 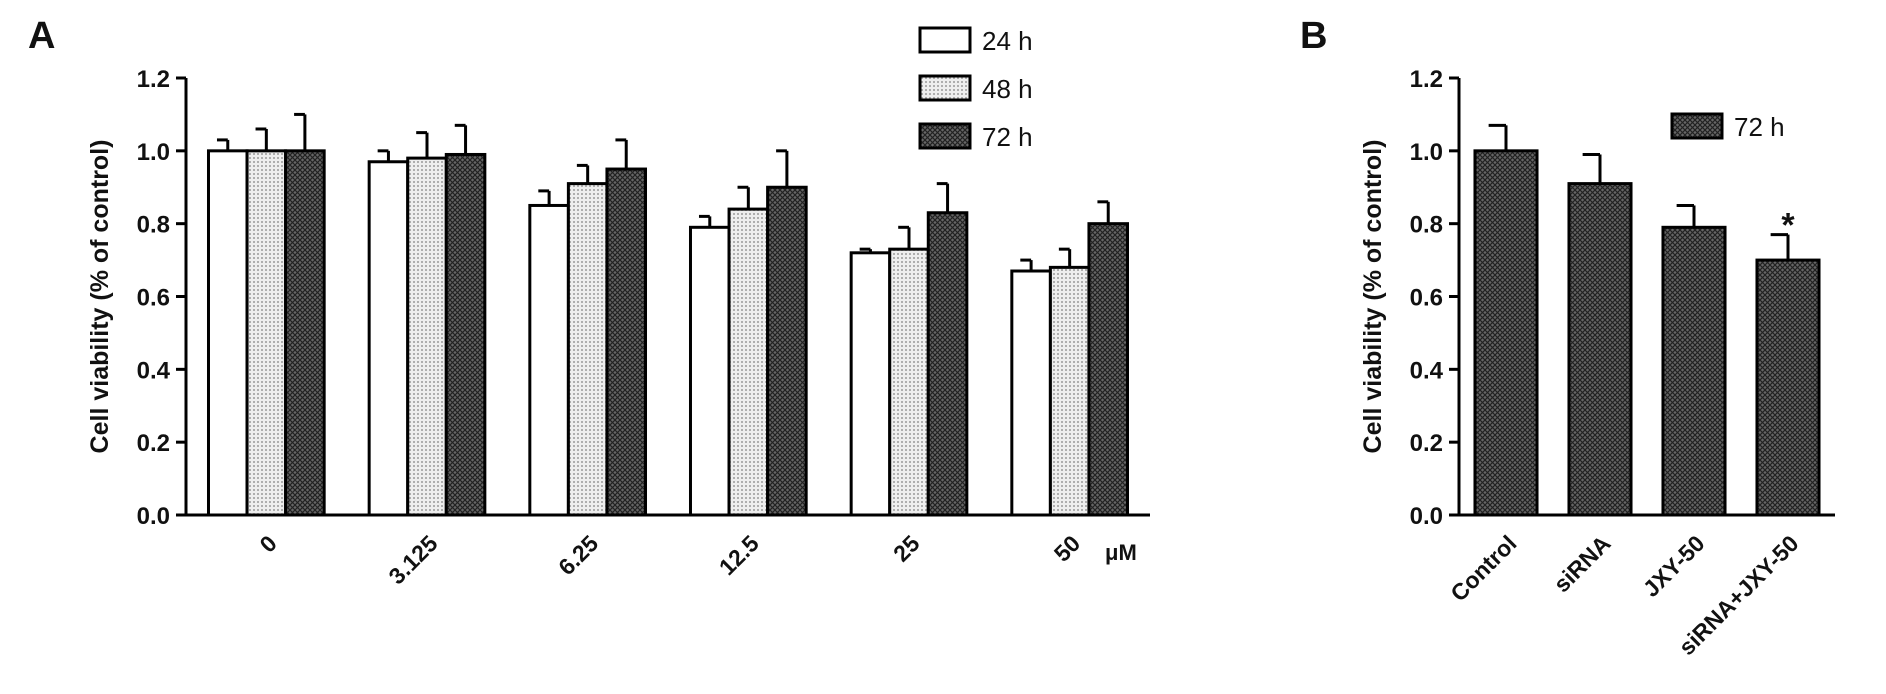 I want to click on annotation: *, so click(x=1788, y=226).